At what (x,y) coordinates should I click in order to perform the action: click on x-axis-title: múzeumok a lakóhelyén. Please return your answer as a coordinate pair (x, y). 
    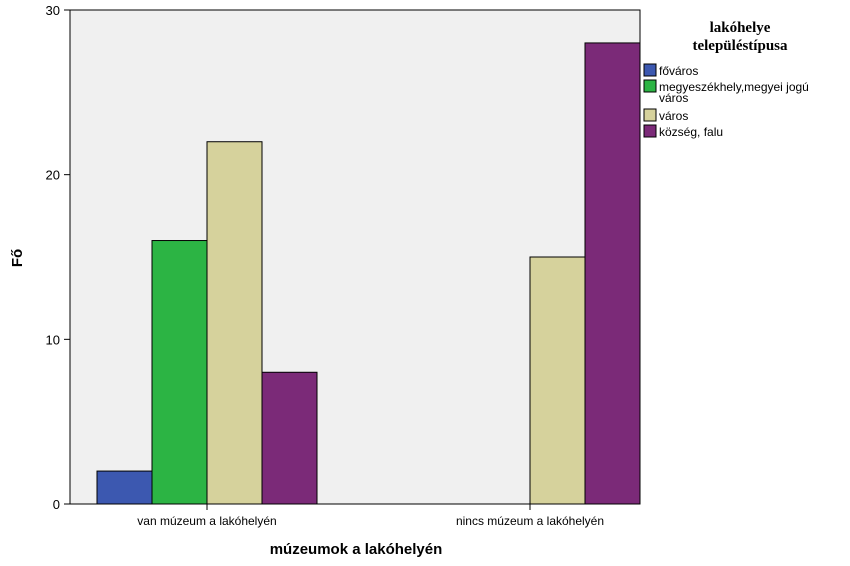
    Looking at the image, I should click on (356, 549).